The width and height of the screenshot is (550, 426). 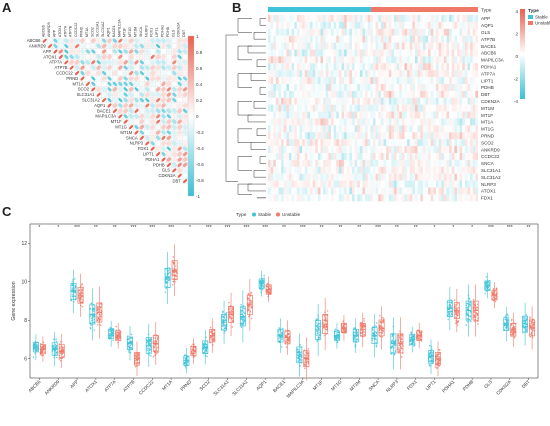 What do you see at coordinates (374, 385) in the screenshot?
I see `c-xtick-label: SNCA` at bounding box center [374, 385].